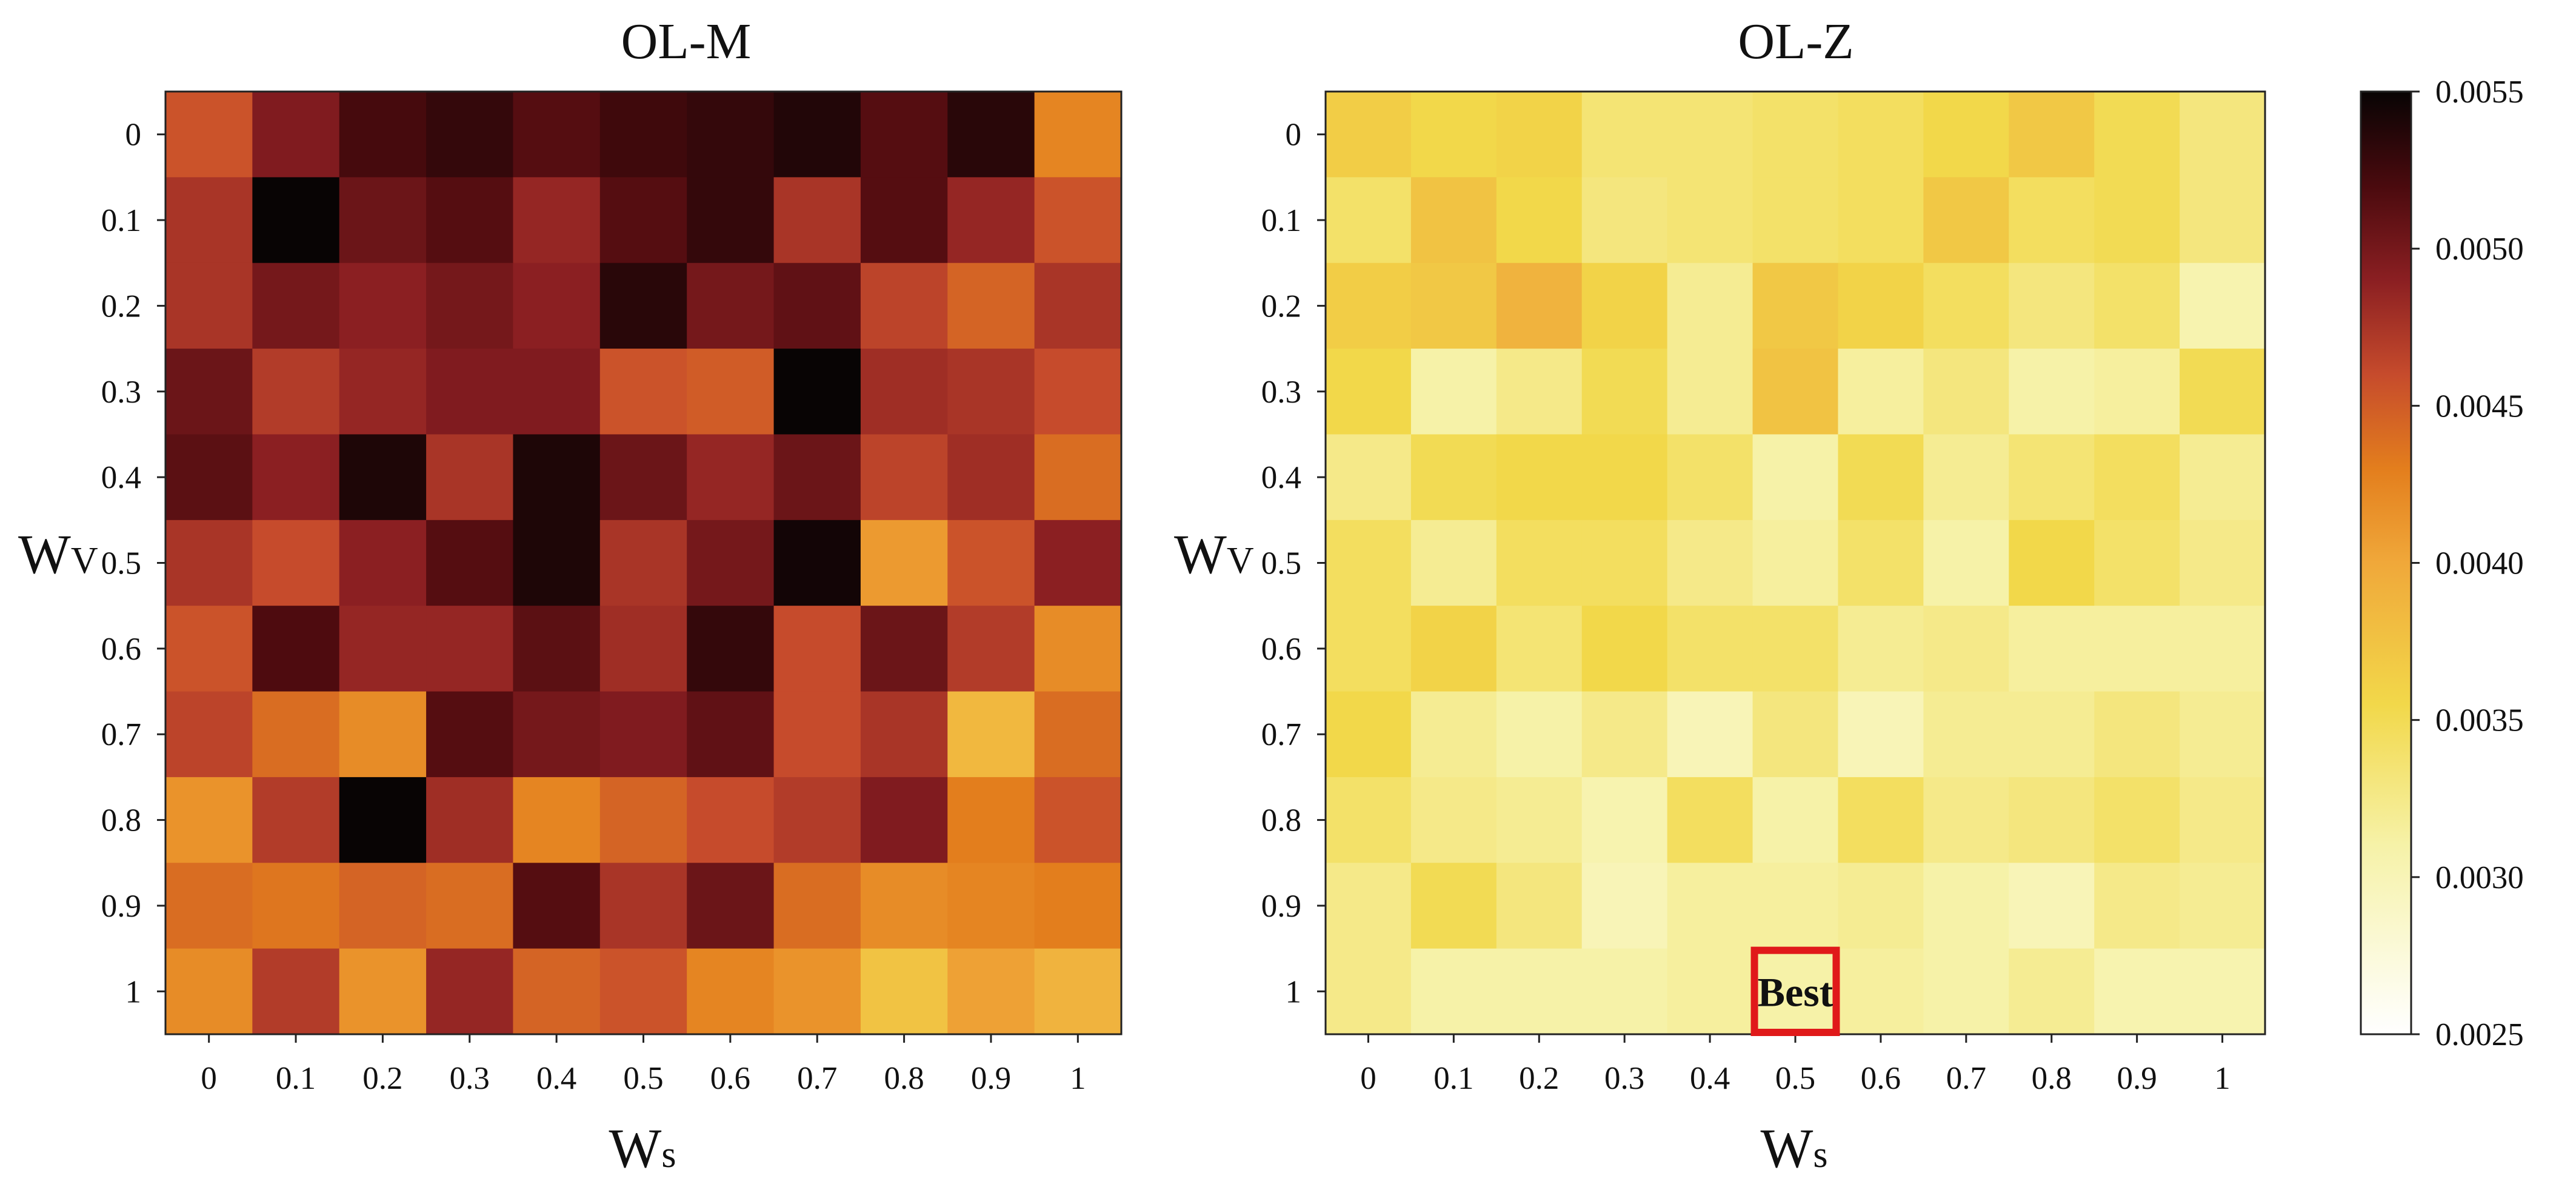  What do you see at coordinates (121, 649) in the screenshot?
I see `y-tick-label: 0.6` at bounding box center [121, 649].